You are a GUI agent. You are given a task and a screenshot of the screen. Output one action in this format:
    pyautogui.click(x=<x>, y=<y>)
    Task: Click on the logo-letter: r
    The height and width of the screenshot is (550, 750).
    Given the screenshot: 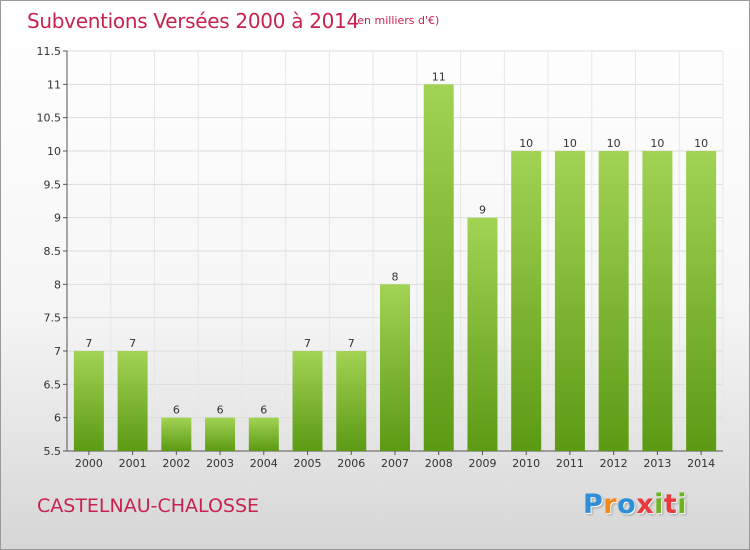 What is the action you would take?
    pyautogui.click(x=610, y=504)
    